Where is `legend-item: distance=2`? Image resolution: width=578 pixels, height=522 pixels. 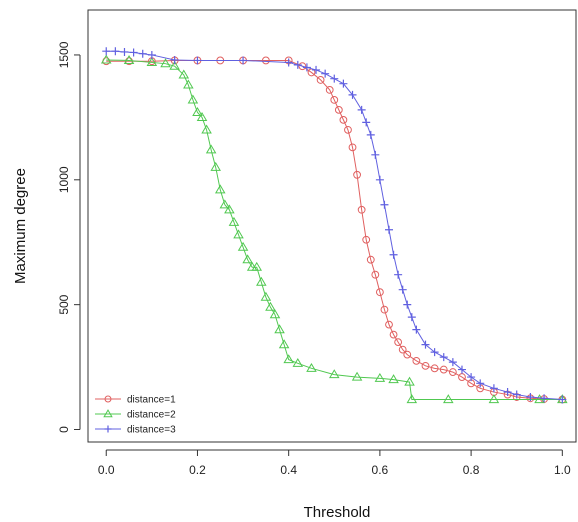 legend-item: distance=2 is located at coordinates (135, 415).